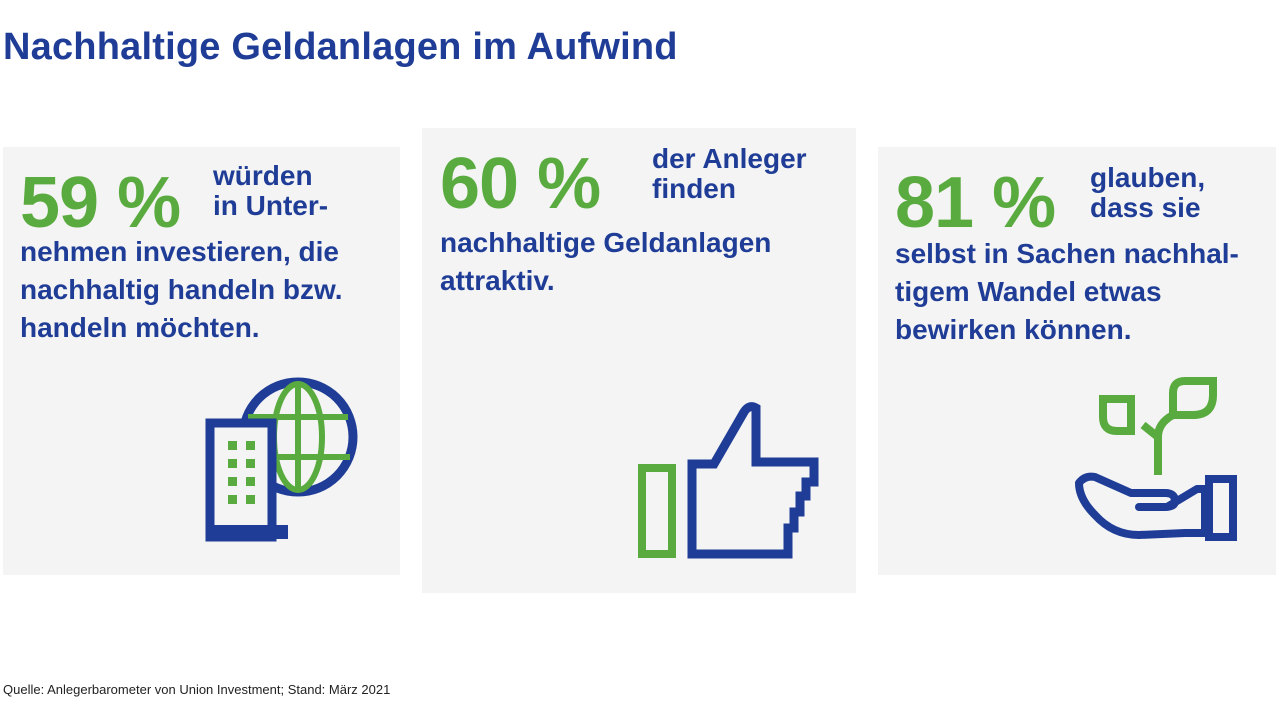 This screenshot has width=1280, height=707. I want to click on stat-body-line: bewirken können., so click(1013, 329).